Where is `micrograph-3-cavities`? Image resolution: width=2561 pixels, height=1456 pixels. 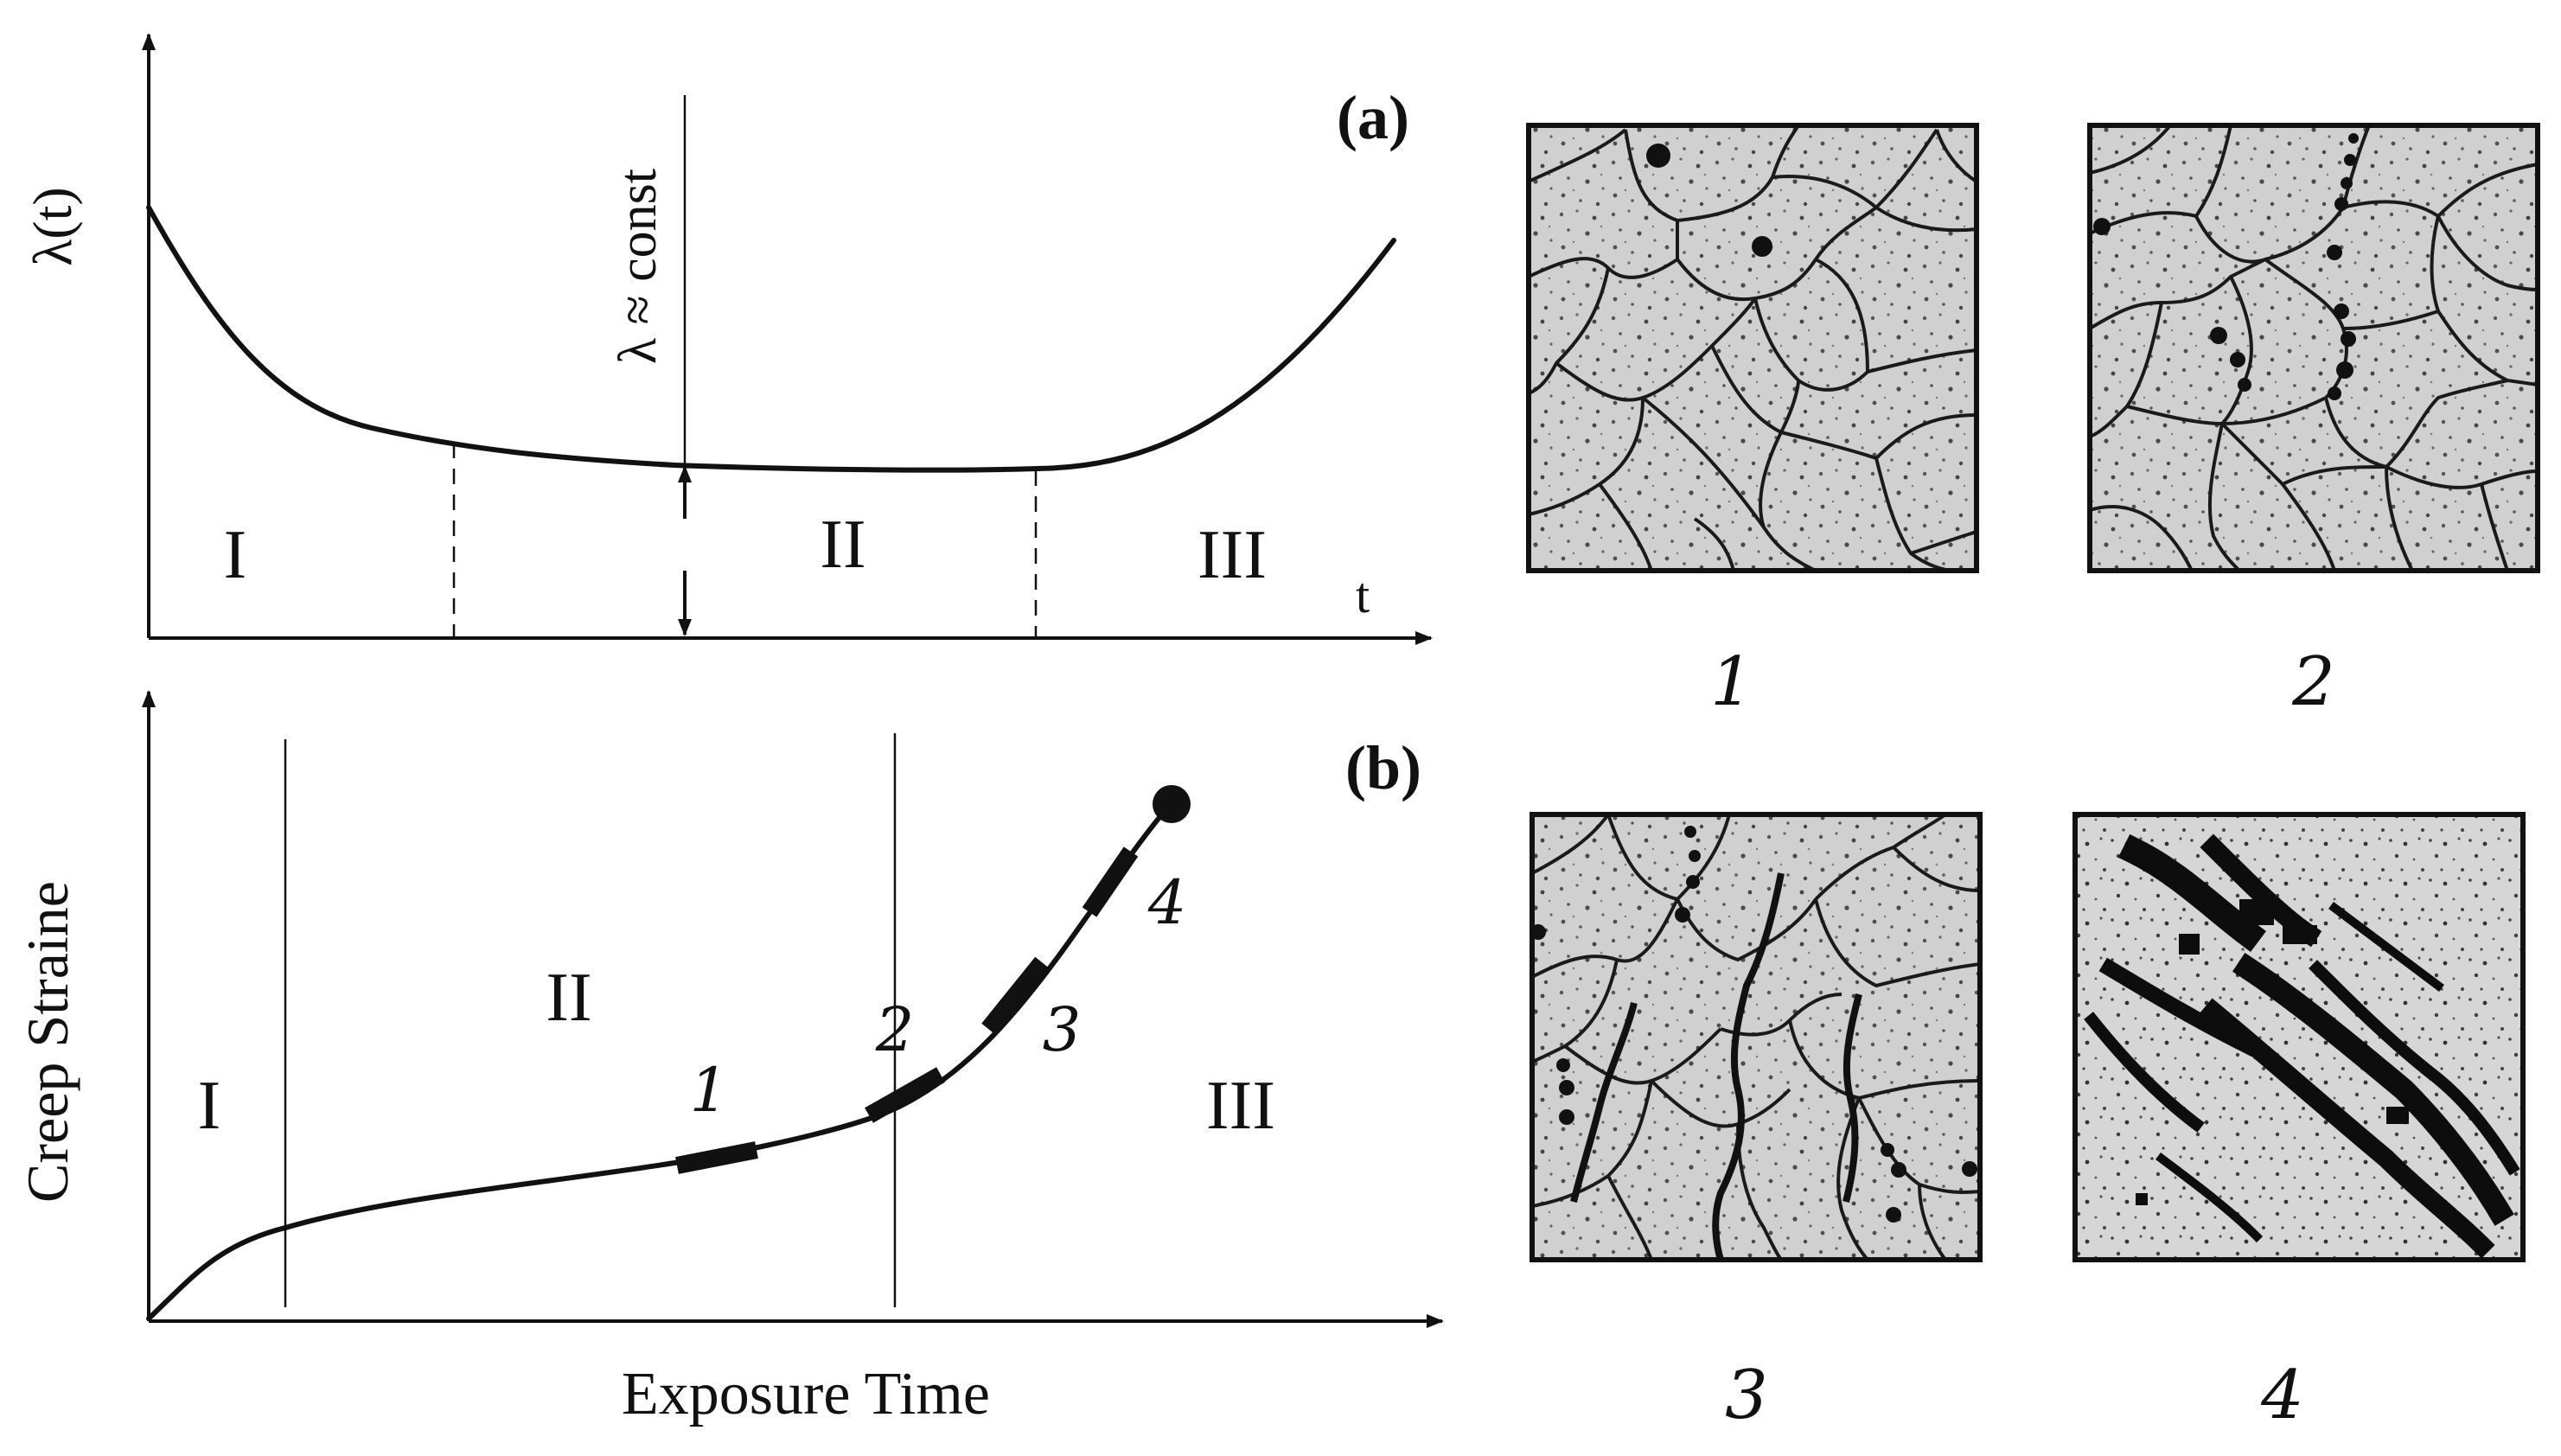 micrograph-3-cavities is located at coordinates (1754, 1024).